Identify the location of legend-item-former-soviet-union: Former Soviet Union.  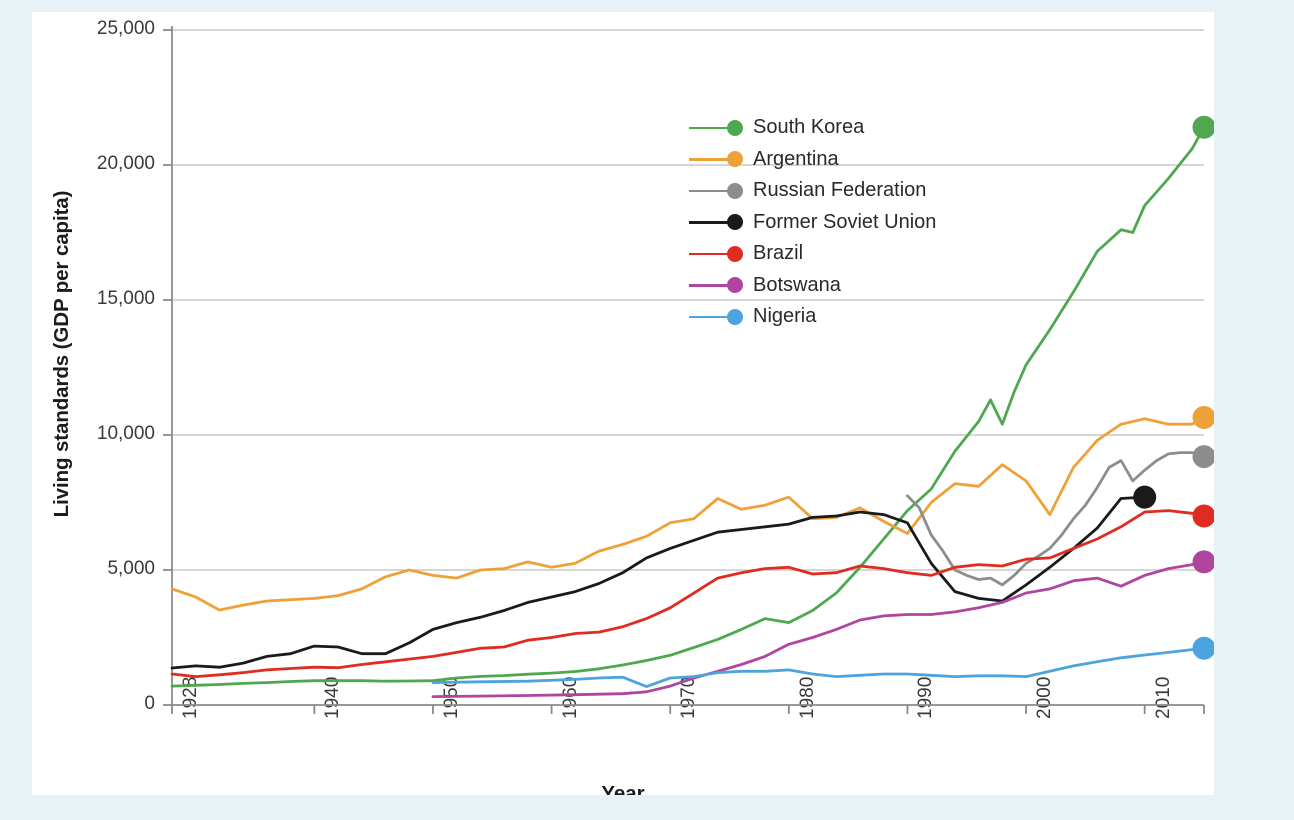
(812, 223).